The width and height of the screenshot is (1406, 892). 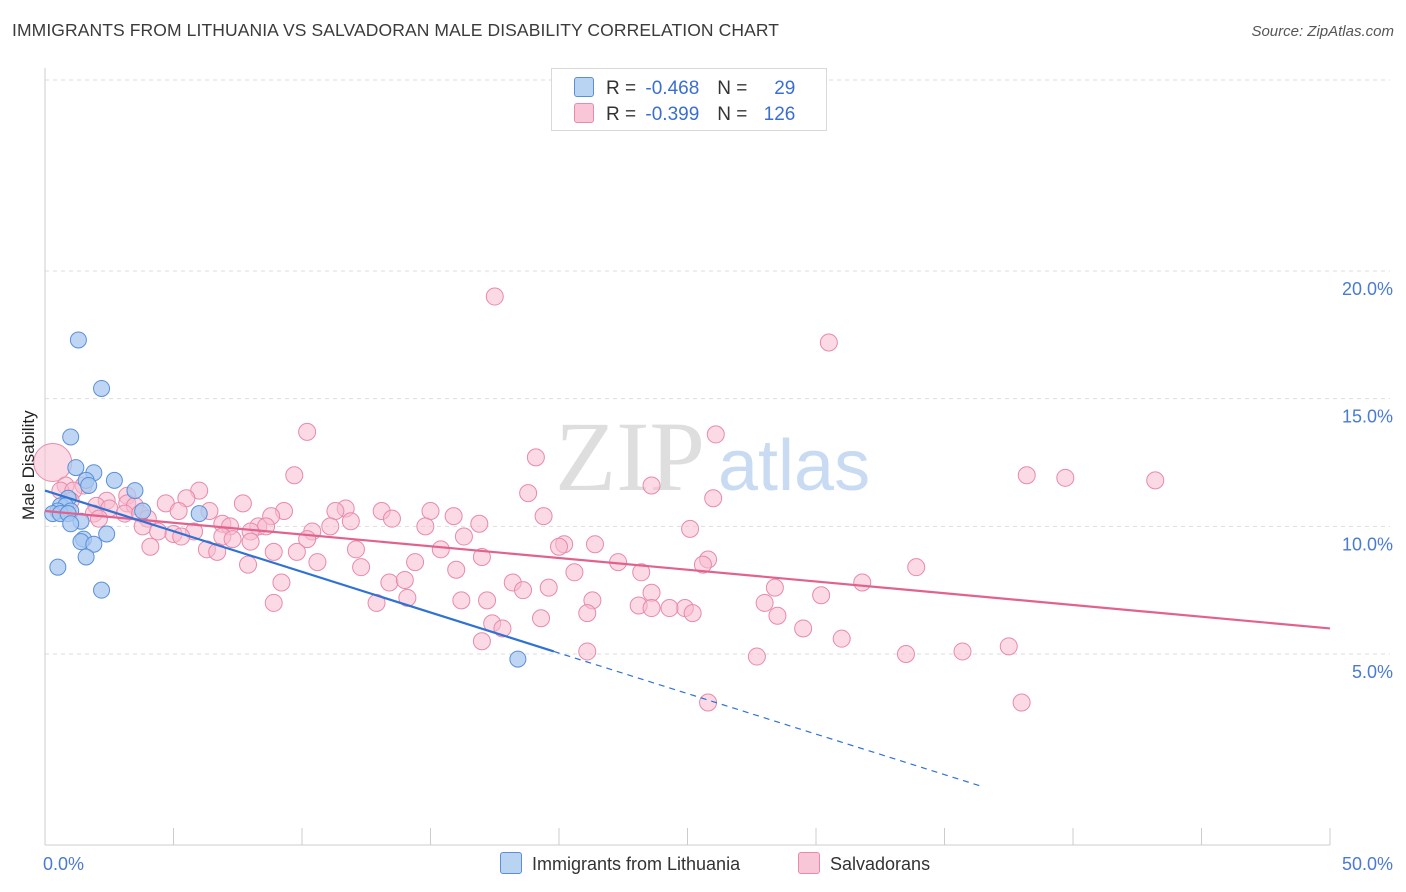 What do you see at coordinates (1367, 417) in the screenshot?
I see `y-tick-label: 15.0%` at bounding box center [1367, 417].